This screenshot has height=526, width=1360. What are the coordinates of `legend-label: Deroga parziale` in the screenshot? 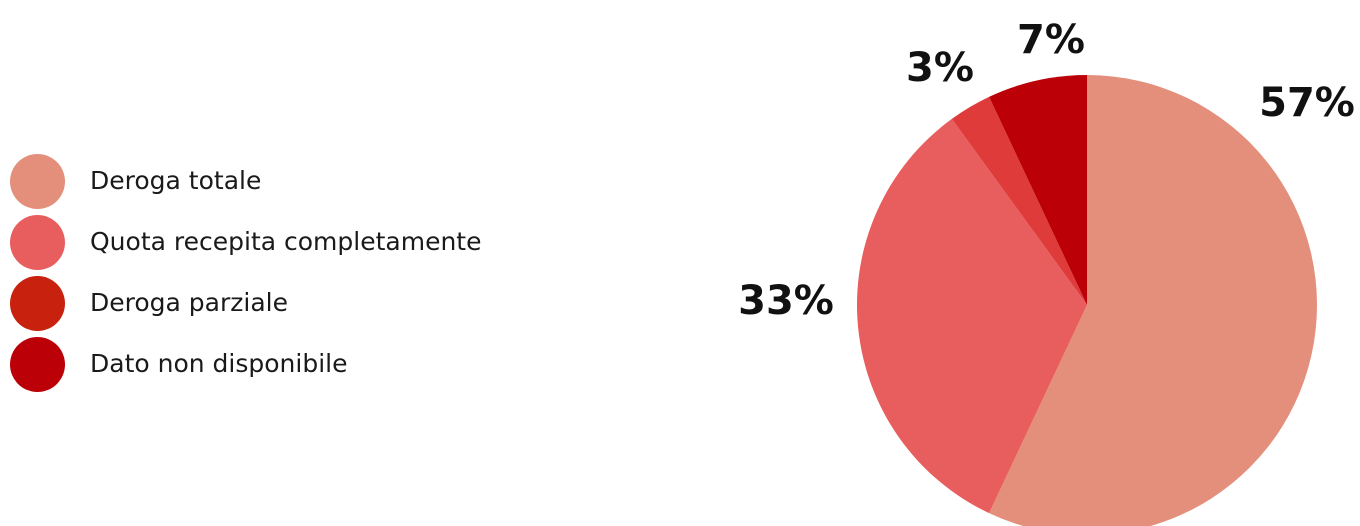 It's located at (189, 302).